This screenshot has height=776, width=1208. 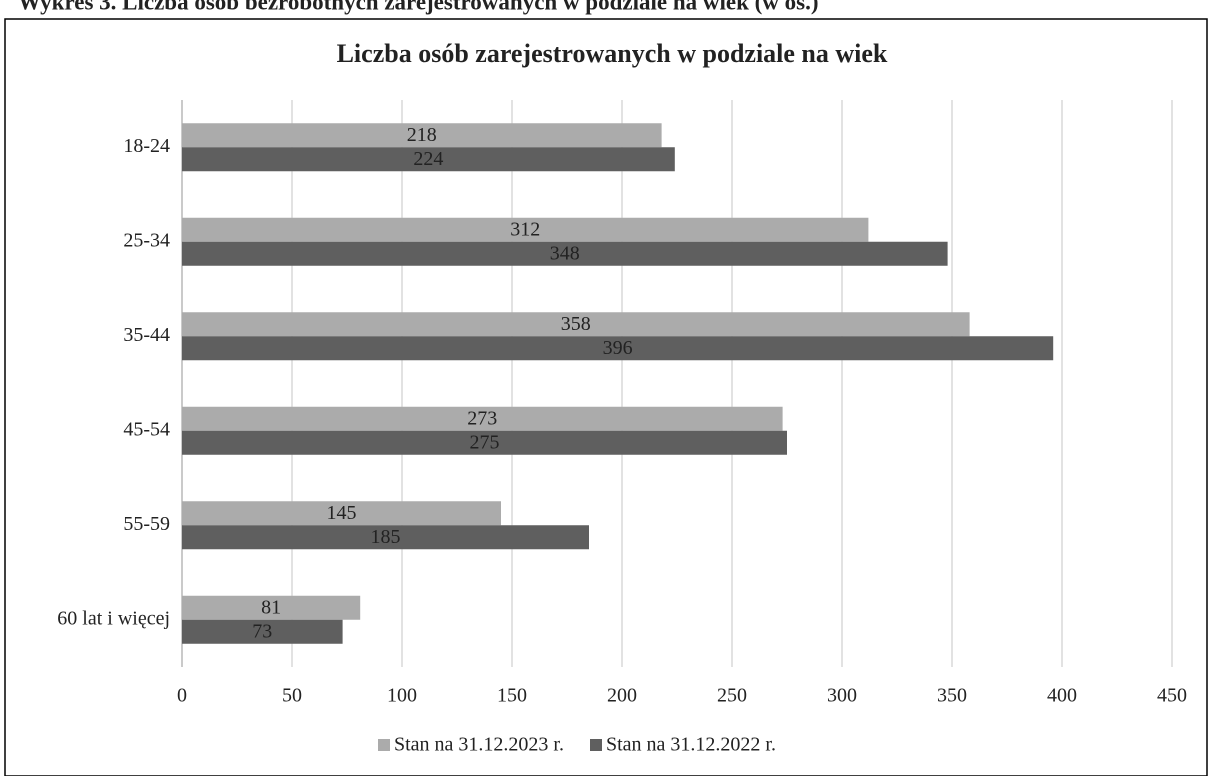 I want to click on y-tick-label: 25-34, so click(x=146, y=240).